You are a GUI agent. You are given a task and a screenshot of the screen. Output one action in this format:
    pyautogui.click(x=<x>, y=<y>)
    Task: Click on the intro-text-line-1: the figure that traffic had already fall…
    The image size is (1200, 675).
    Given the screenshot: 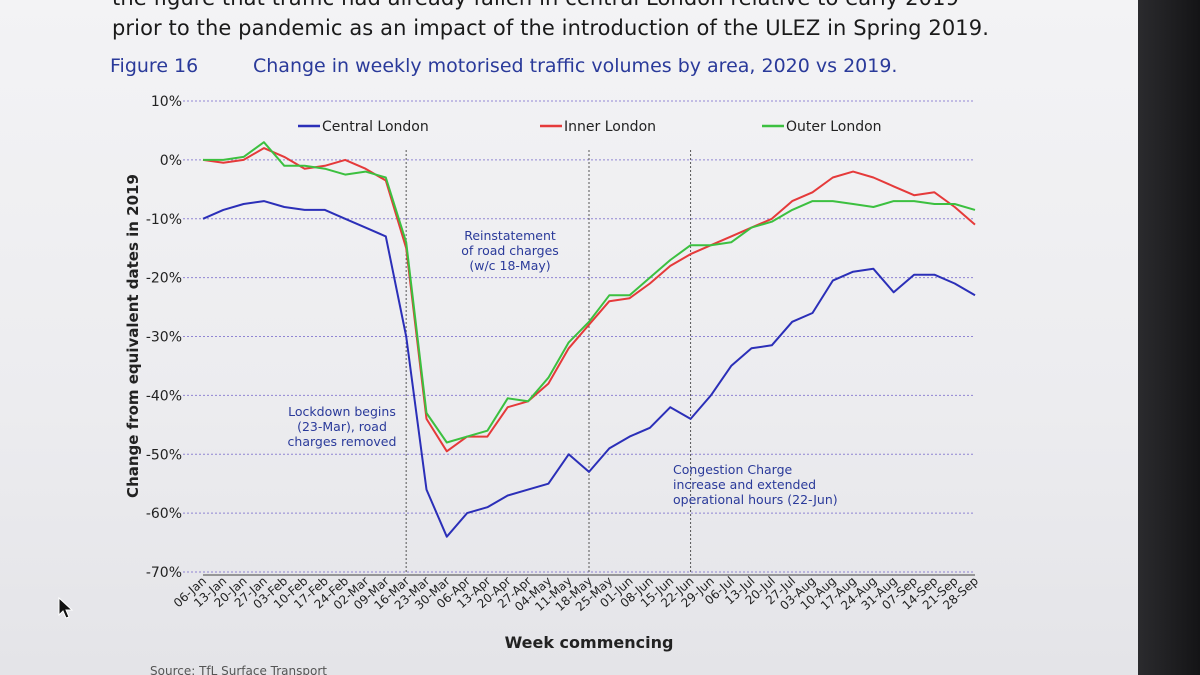 What is the action you would take?
    pyautogui.click(x=535, y=5)
    